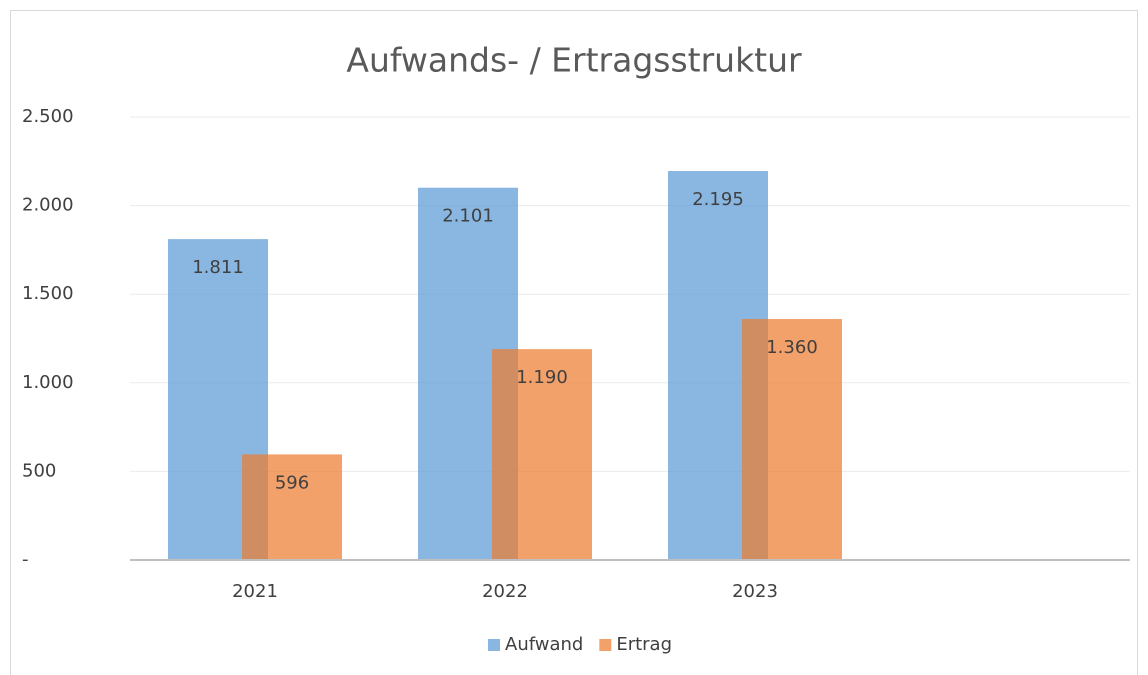 The image size is (1148, 675). Describe the element at coordinates (48, 293) in the screenshot. I see `y-tick-label: 1.500` at that location.